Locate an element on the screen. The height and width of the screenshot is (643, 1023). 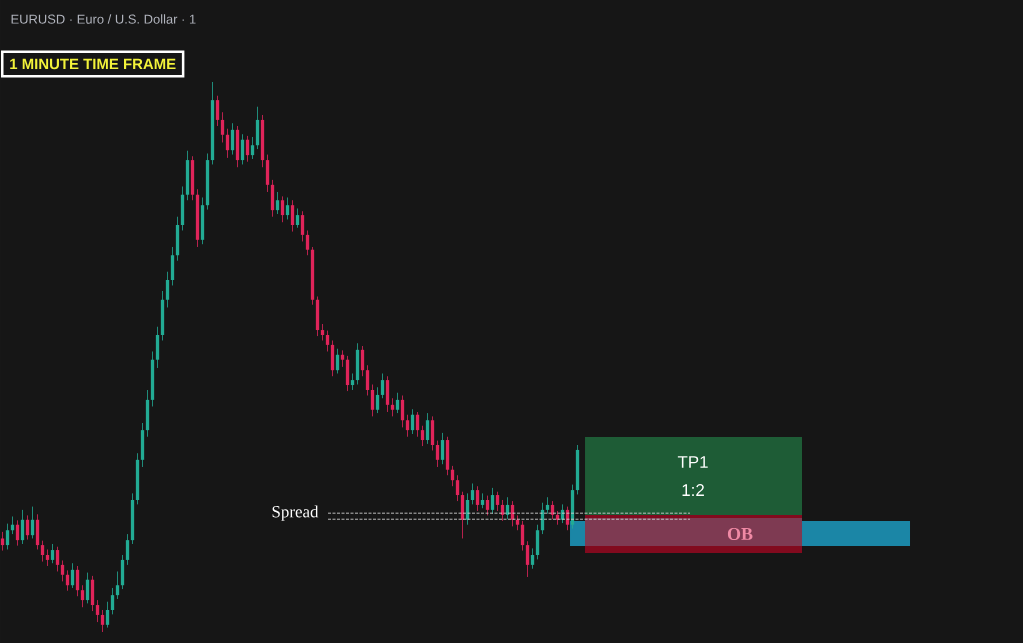
text: OB is located at coordinates (740, 533).